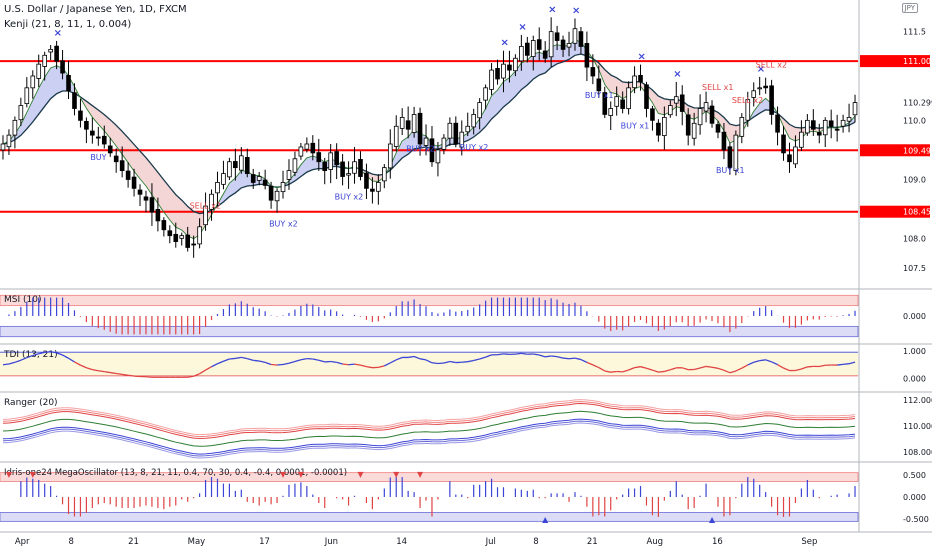 Image resolution: width=932 pixels, height=550 pixels. Describe the element at coordinates (68, 24) in the screenshot. I see `study-title: Kenji (21, 8, 11, 1, 0.004)` at that location.